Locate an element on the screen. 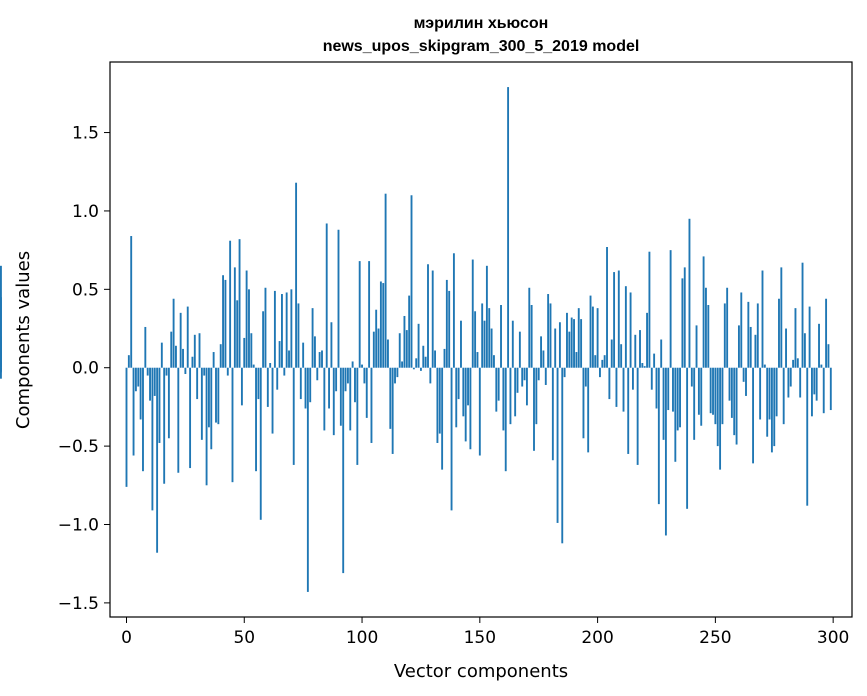  y-tick-label: −0.5 is located at coordinates (78, 447).